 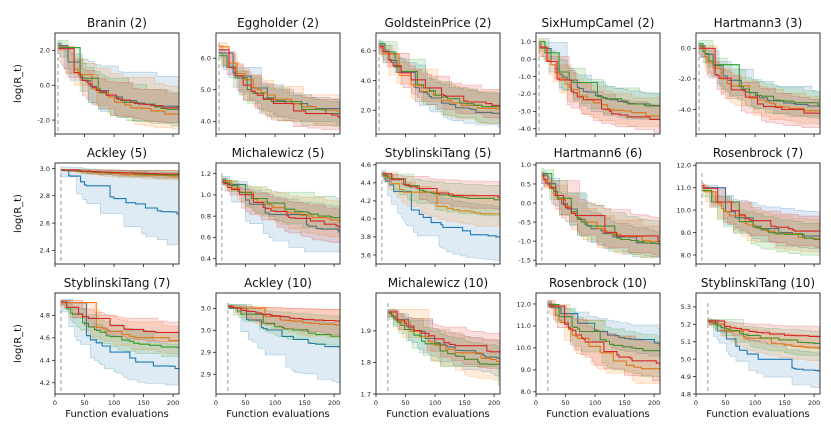 What do you see at coordinates (524, 326) in the screenshot?
I see `y-tick-label: 11.0` at bounding box center [524, 326].